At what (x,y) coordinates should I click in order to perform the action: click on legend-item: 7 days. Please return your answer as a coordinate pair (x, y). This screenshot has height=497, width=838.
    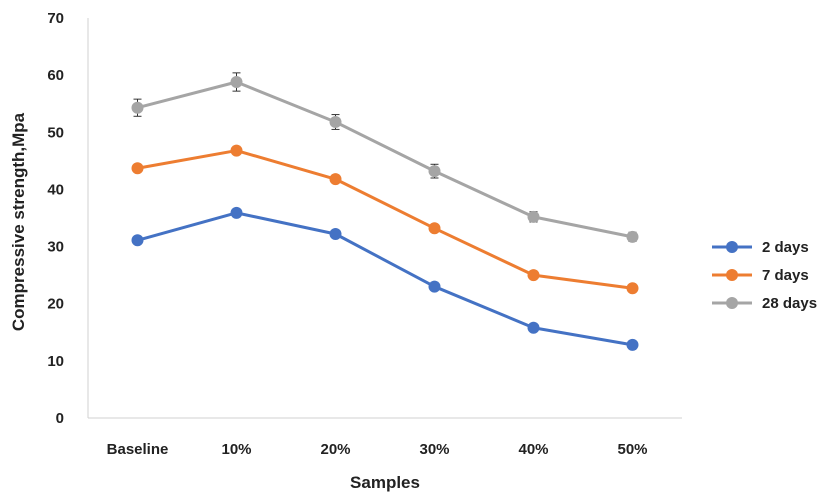
    Looking at the image, I should click on (760, 275).